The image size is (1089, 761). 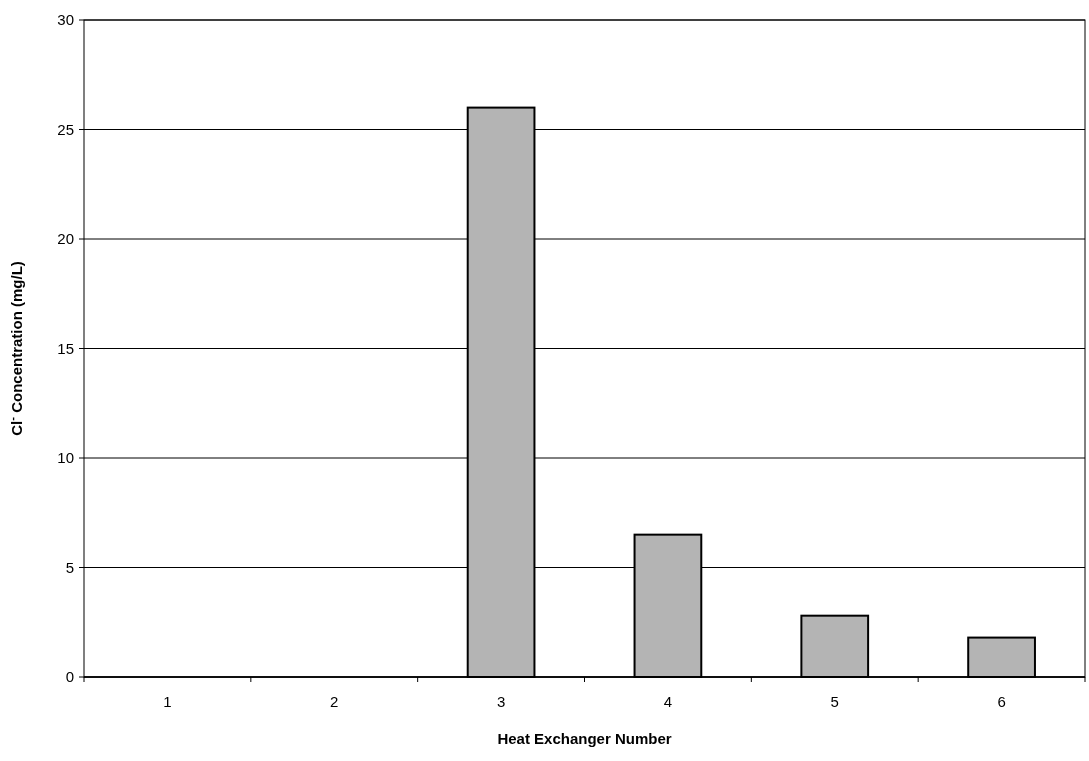 What do you see at coordinates (69, 567) in the screenshot?
I see `y-tick-label: 5` at bounding box center [69, 567].